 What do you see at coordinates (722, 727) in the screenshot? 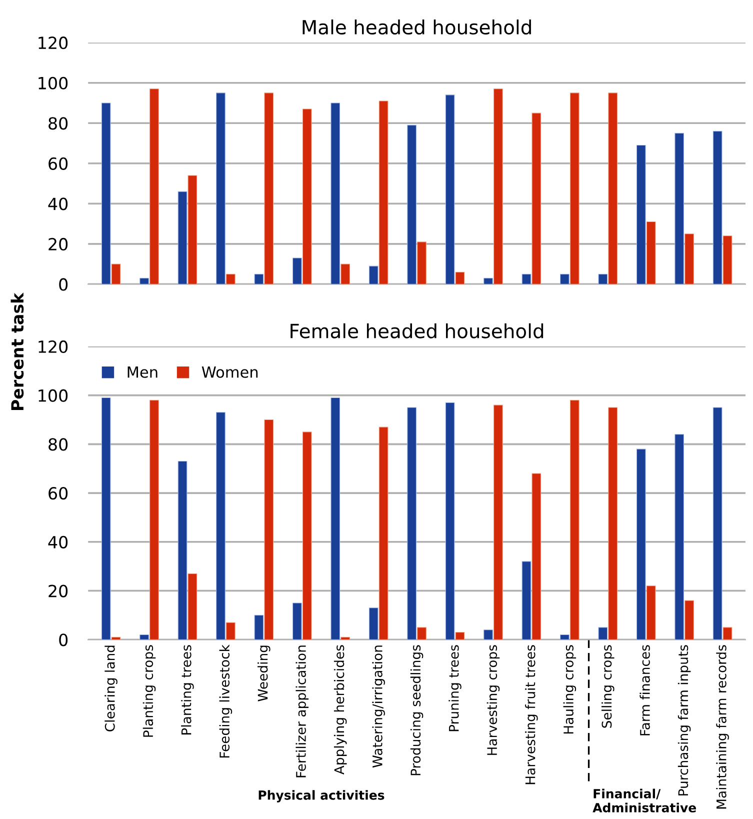
I see `x-tick-label: Maintaining farm records` at bounding box center [722, 727].